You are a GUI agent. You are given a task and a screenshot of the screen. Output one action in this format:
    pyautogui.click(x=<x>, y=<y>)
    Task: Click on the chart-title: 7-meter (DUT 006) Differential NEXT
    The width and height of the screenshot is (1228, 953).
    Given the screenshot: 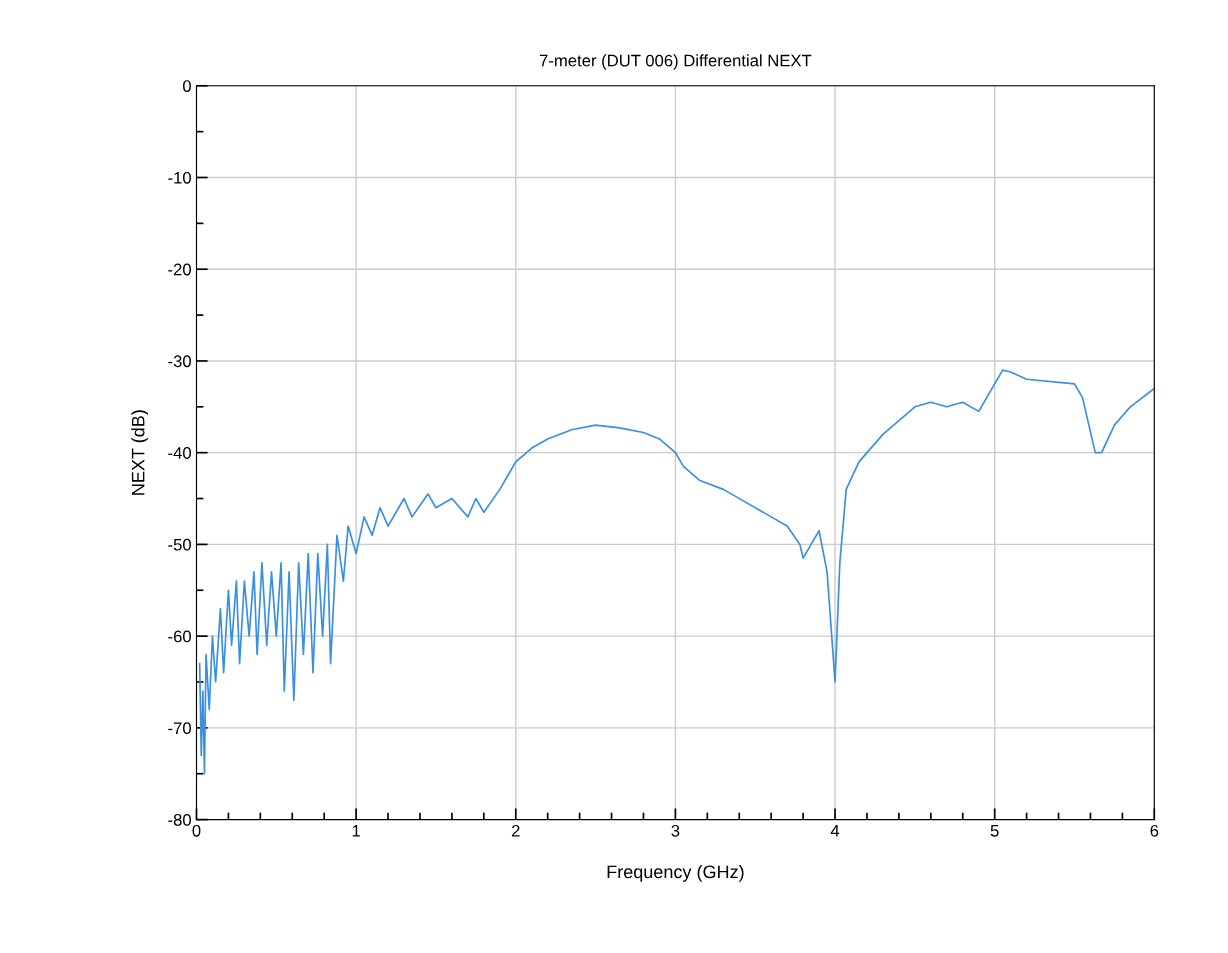 What is the action you would take?
    pyautogui.click(x=675, y=62)
    